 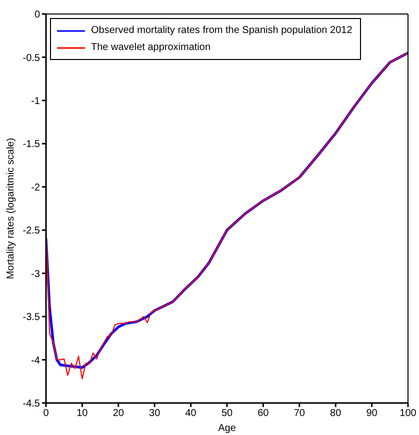 What do you see at coordinates (31, 144) in the screenshot?
I see `y-tick-label: -1.5` at bounding box center [31, 144].